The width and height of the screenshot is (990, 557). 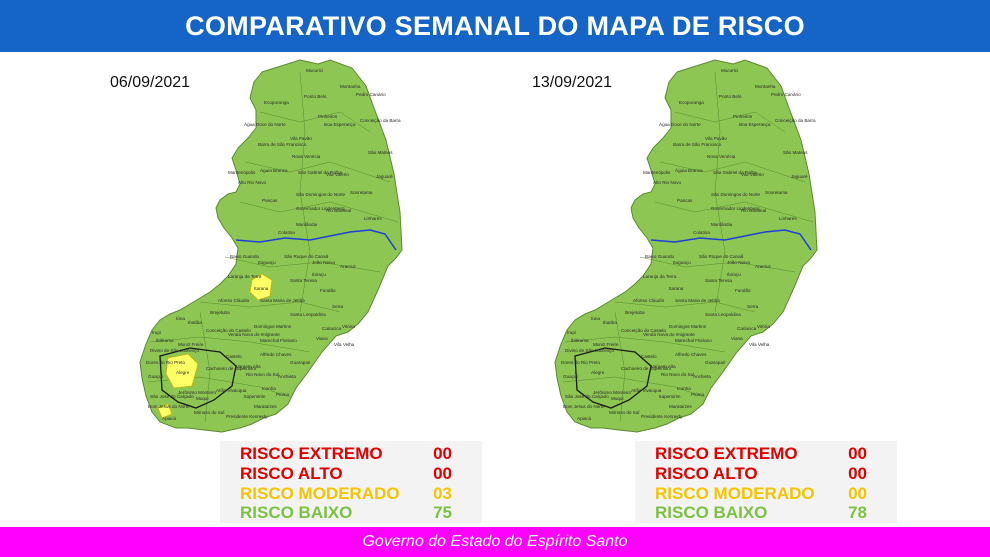 I want to click on risk-label: RISCO EXTREMO, so click(x=311, y=453).